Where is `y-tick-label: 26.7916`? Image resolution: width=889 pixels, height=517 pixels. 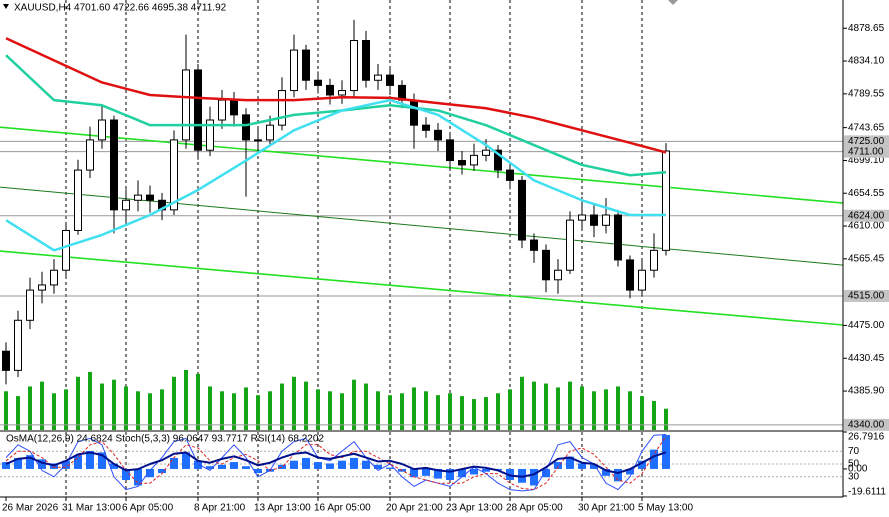
y-tick-label: 26.7916 is located at coordinates (866, 437).